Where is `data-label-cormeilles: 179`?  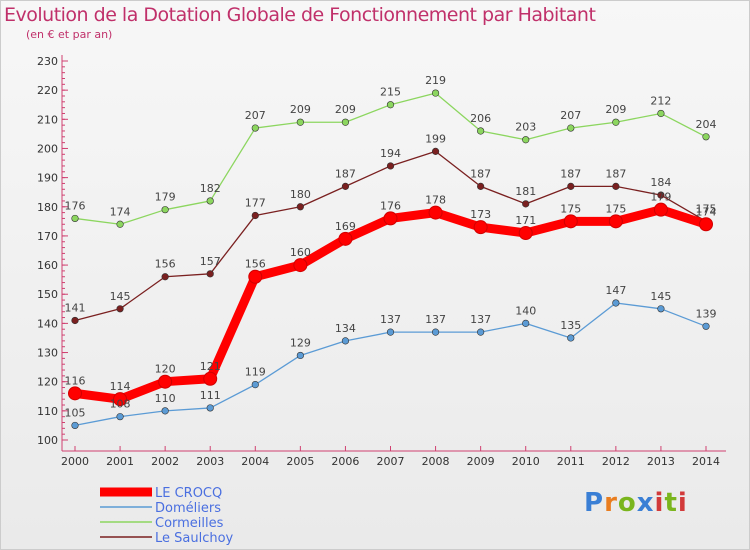 data-label-cormeilles: 179 is located at coordinates (165, 197).